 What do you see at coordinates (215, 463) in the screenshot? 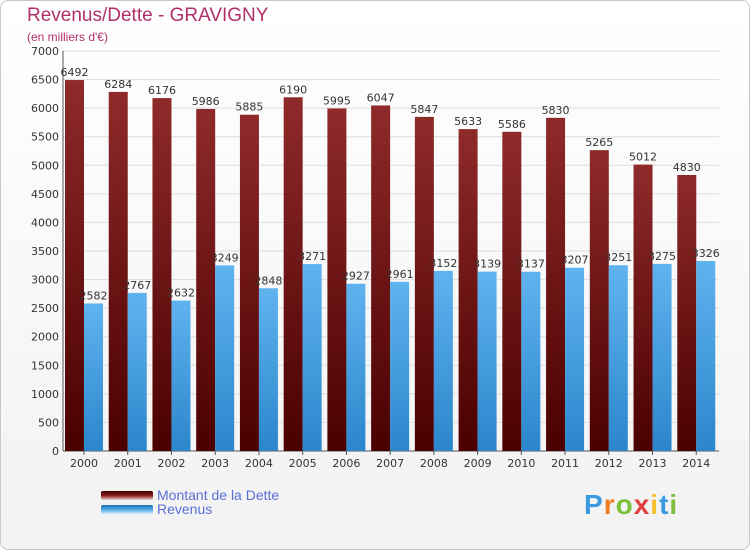
I see `x-tick-label: 2003` at bounding box center [215, 463].